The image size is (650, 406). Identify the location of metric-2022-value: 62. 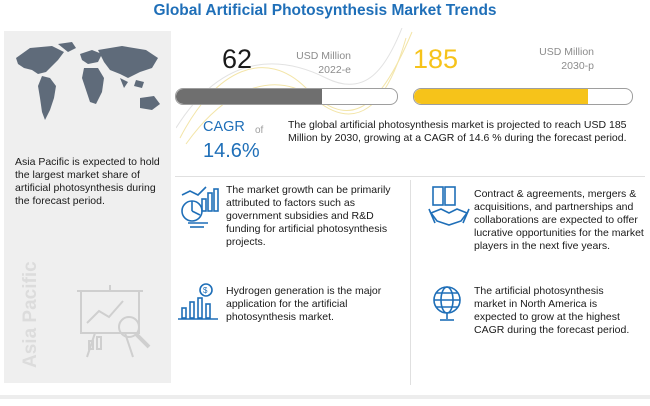
(237, 59).